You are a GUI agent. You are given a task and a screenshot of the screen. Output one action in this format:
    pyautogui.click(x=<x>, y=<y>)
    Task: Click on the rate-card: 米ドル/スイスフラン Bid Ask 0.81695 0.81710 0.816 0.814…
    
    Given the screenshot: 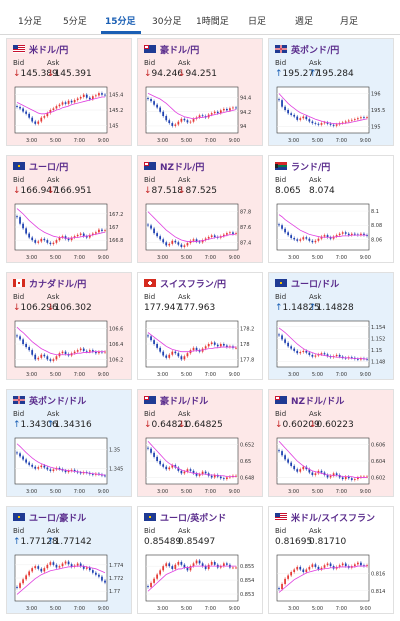 What is the action you would take?
    pyautogui.click(x=331, y=560)
    